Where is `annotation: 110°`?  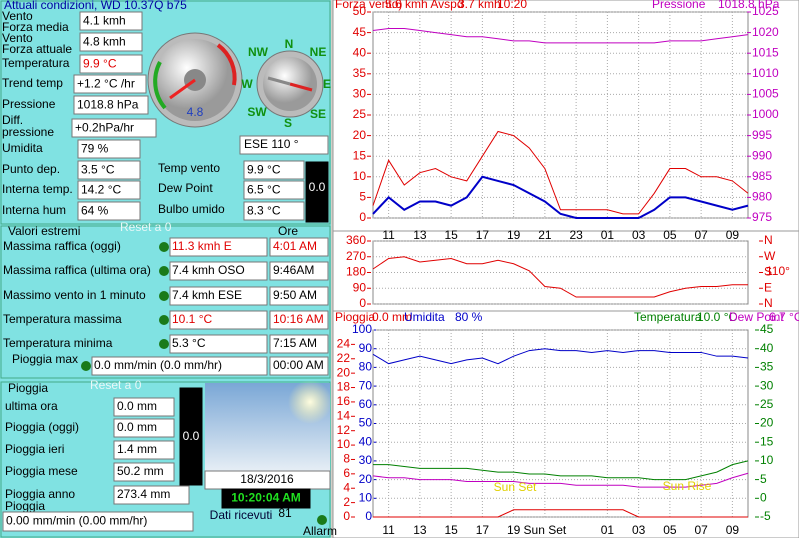 annotation: 110° is located at coordinates (778, 271).